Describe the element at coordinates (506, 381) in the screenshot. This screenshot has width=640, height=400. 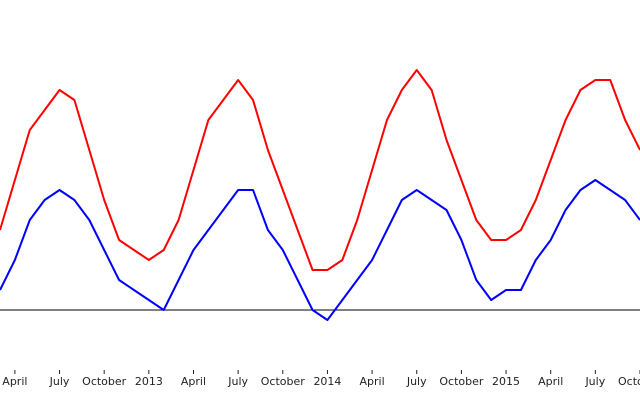
I see `x-tick-label: 2015` at that location.